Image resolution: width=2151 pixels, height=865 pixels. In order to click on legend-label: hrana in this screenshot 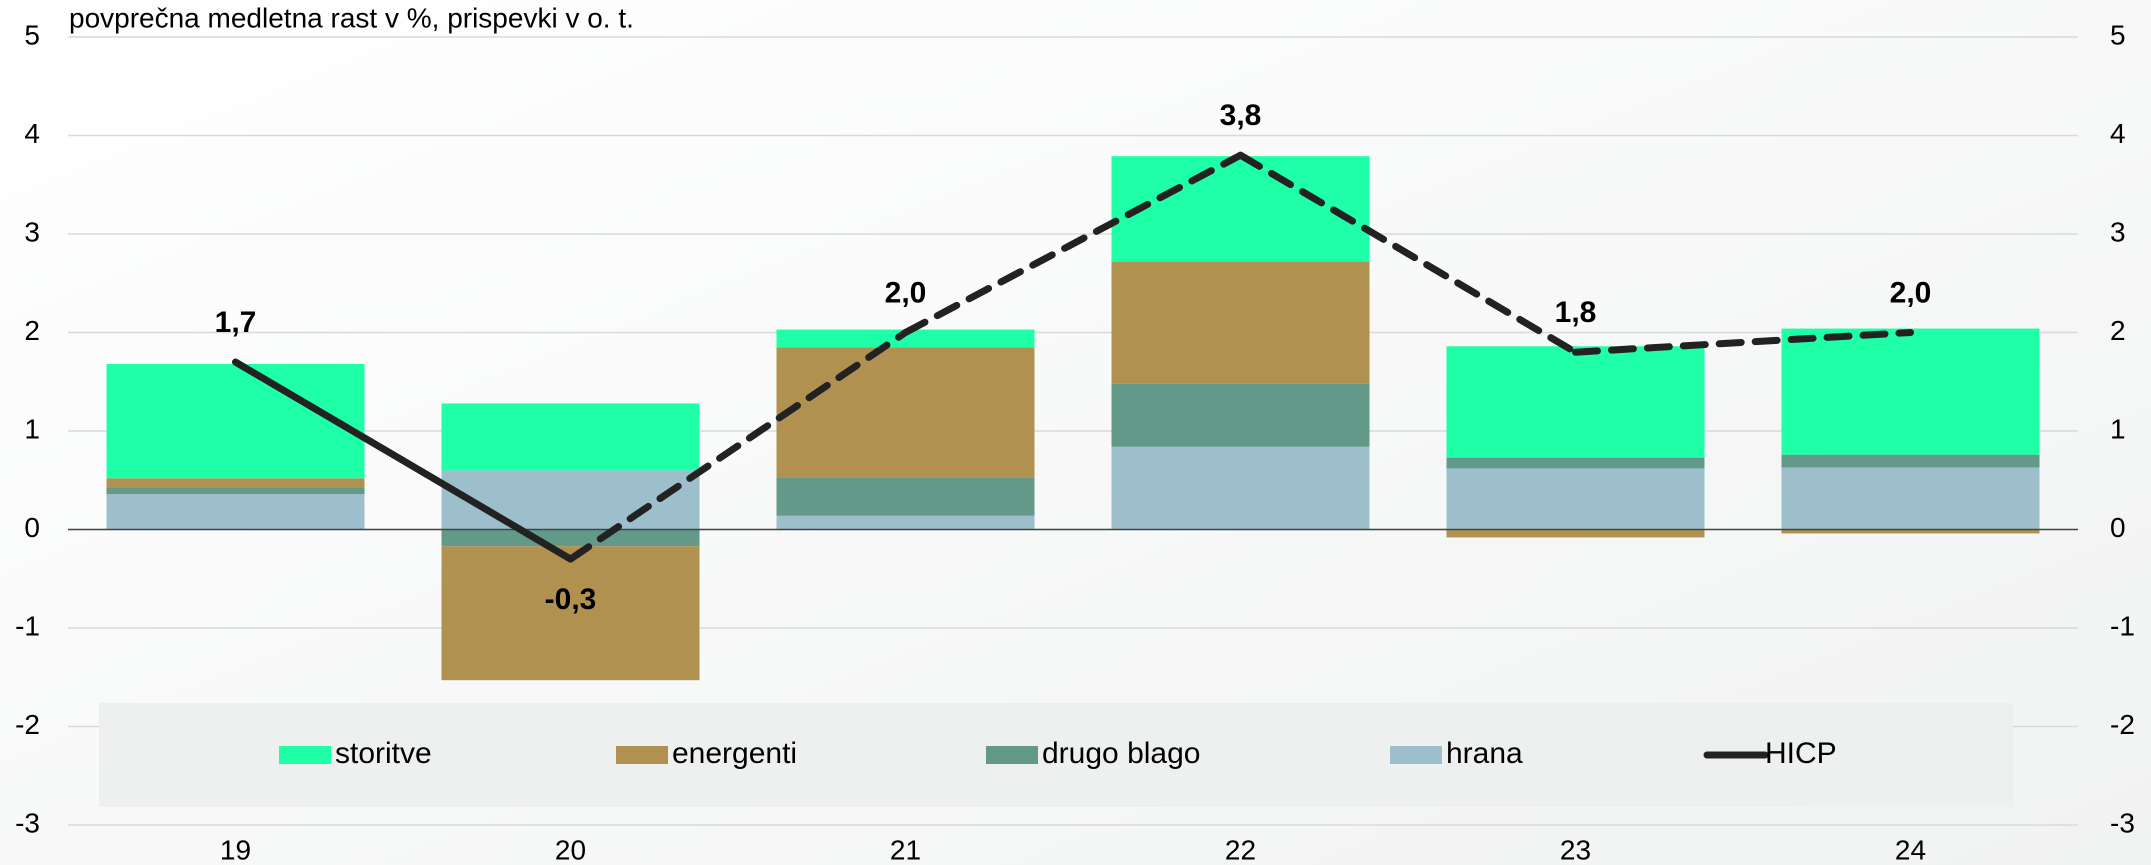, I will do `click(1484, 753)`.